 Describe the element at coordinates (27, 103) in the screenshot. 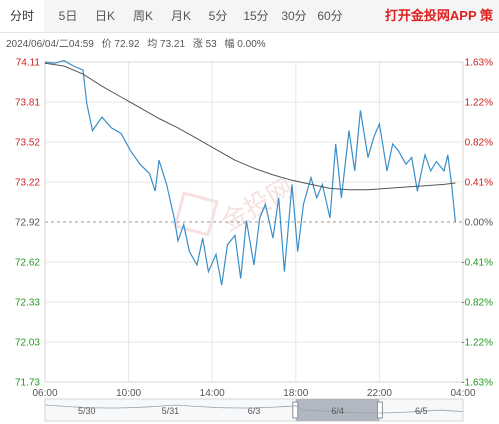

I see `price-tick-label: 73.81` at that location.